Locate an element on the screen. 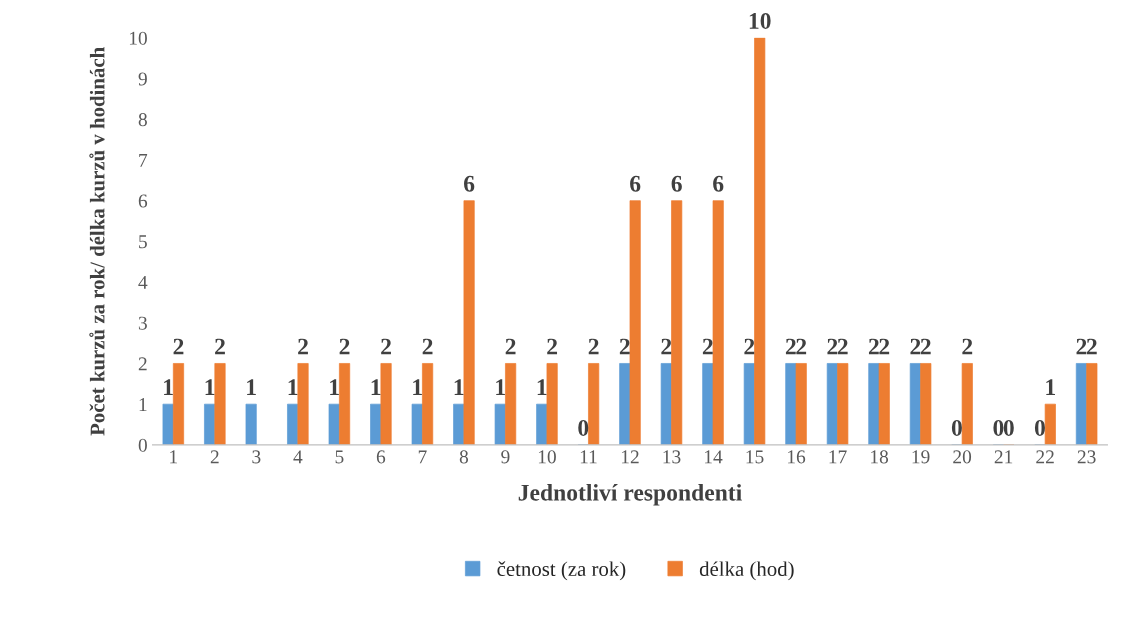 The image size is (1130, 631). y-tick-label: 5 is located at coordinates (143, 242).